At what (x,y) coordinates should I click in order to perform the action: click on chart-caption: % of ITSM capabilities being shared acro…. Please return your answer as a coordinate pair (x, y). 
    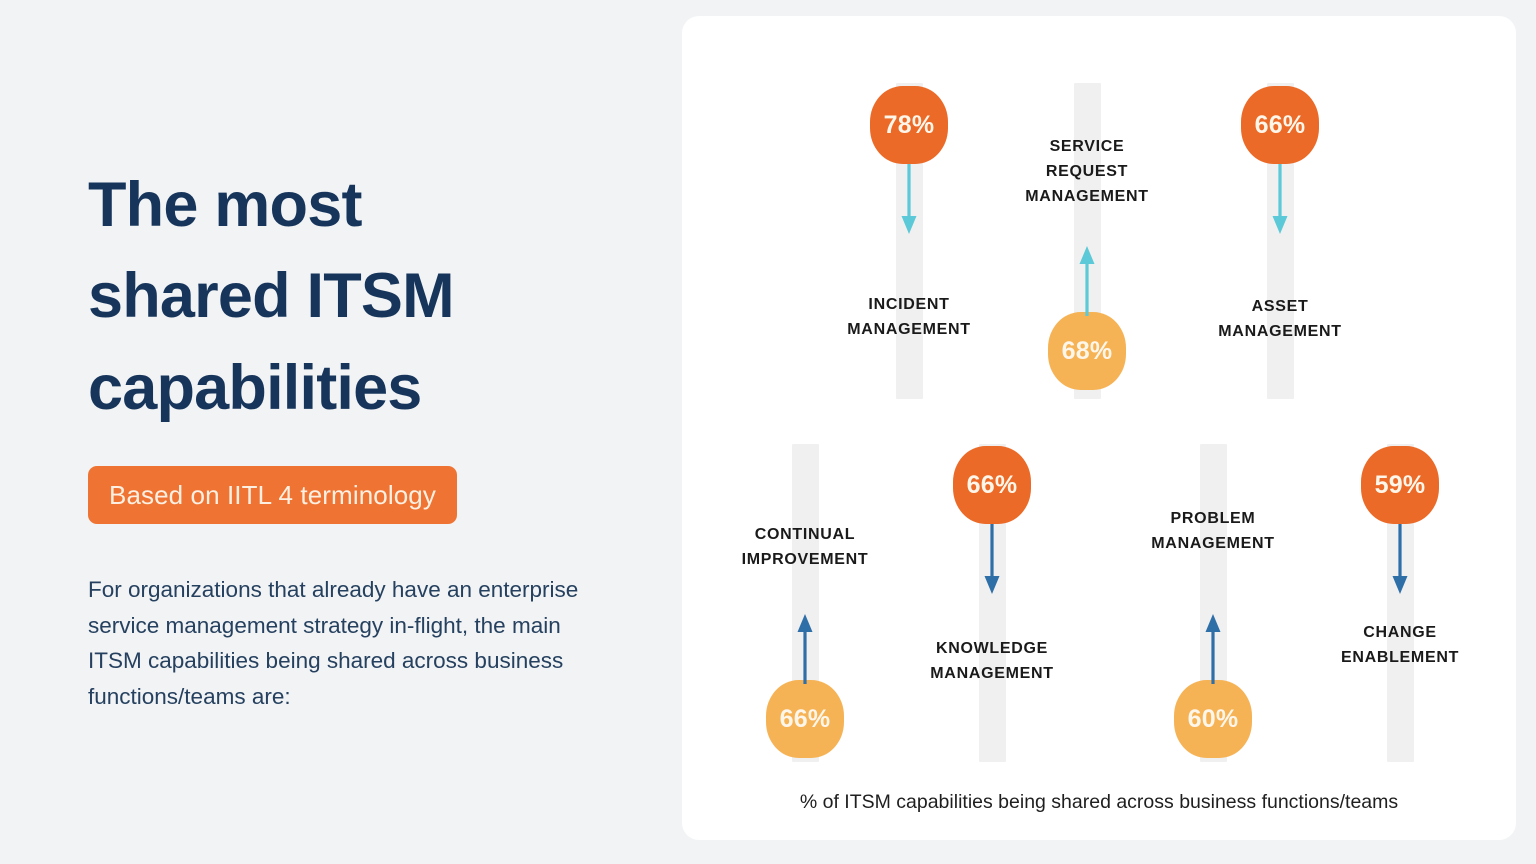
    Looking at the image, I should click on (1099, 802).